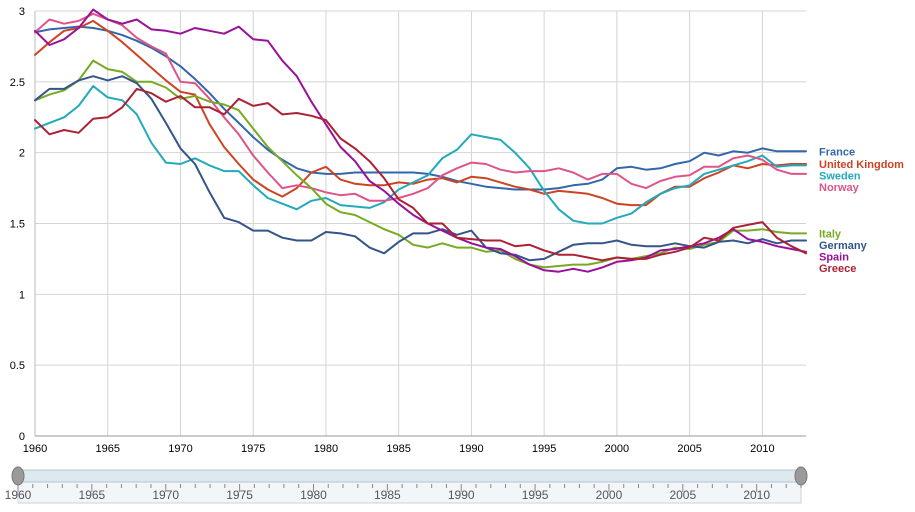  I want to click on slider-end-handle, so click(801, 476).